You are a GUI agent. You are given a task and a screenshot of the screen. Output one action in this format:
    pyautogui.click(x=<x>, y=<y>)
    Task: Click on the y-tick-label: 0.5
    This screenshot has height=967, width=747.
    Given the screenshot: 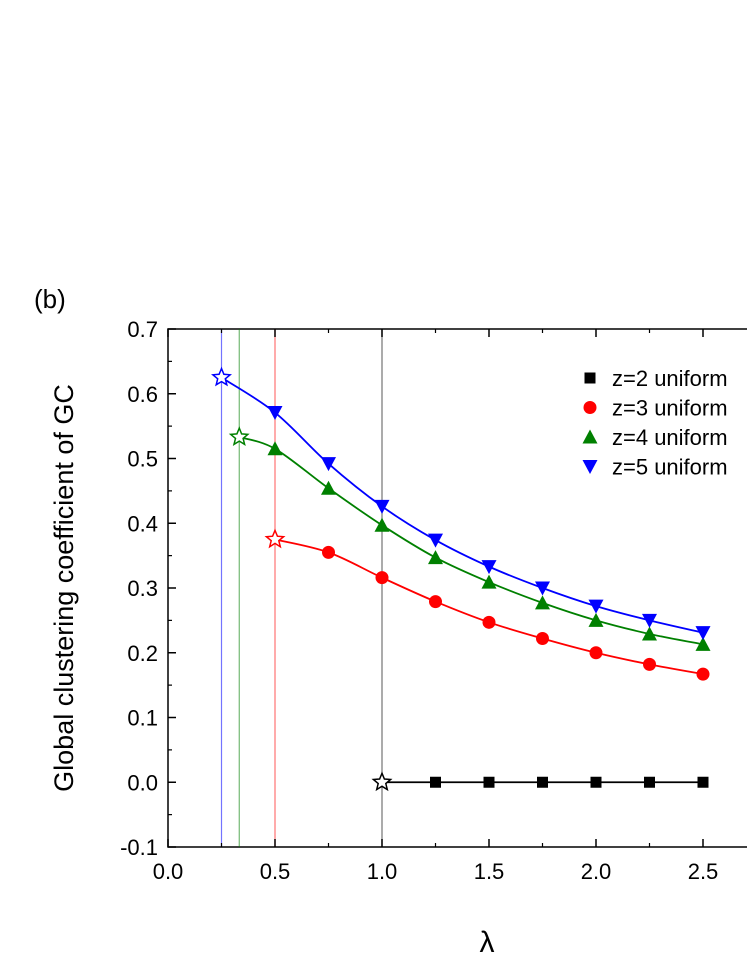 What is the action you would take?
    pyautogui.click(x=142, y=459)
    